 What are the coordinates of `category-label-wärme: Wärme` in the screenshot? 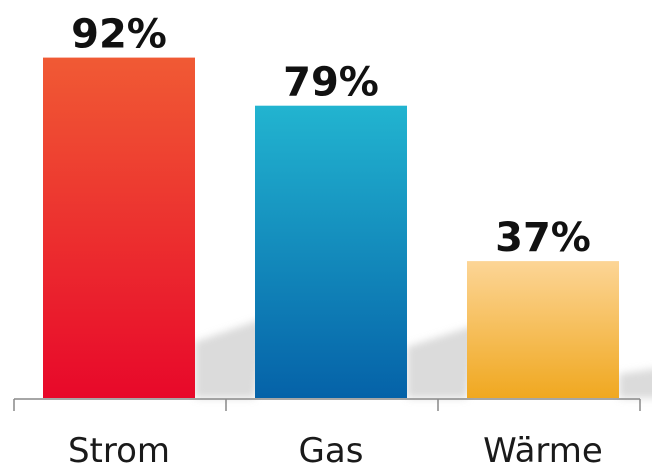 It's located at (543, 450).